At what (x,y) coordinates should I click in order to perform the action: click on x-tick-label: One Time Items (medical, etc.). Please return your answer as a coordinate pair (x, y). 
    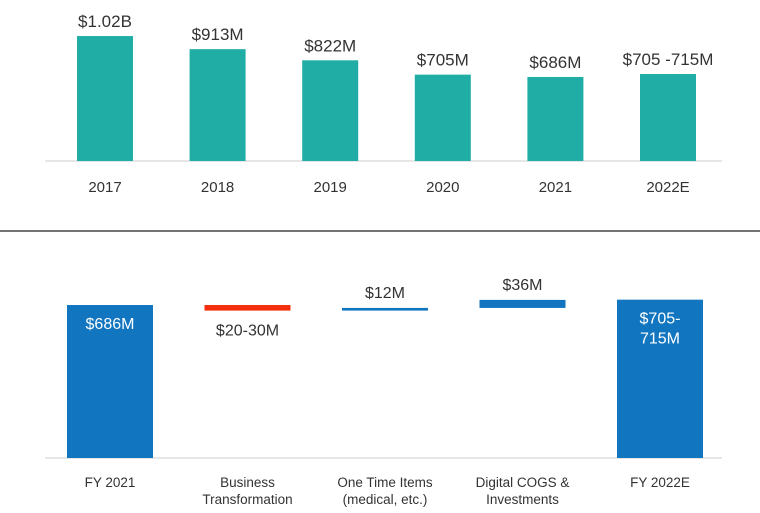
    Looking at the image, I should click on (385, 491).